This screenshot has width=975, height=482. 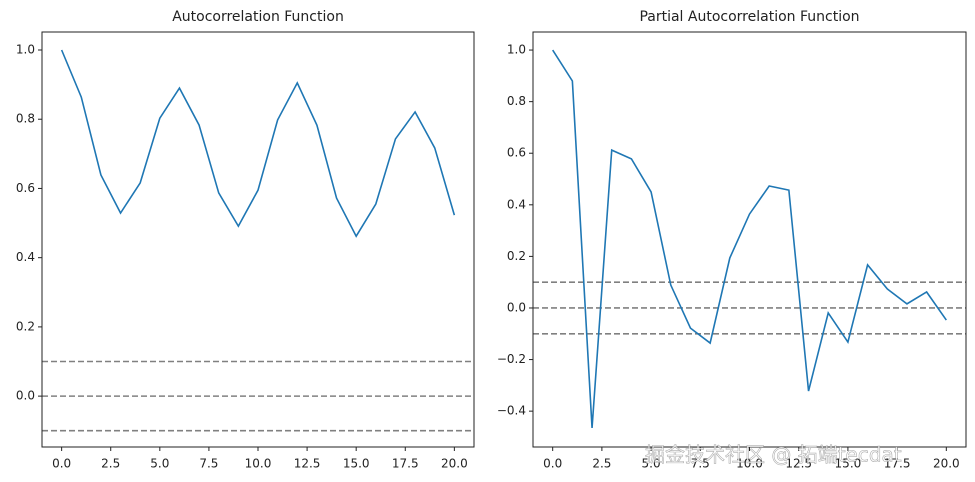 I want to click on y-tick-label: −0.4, so click(x=511, y=411).